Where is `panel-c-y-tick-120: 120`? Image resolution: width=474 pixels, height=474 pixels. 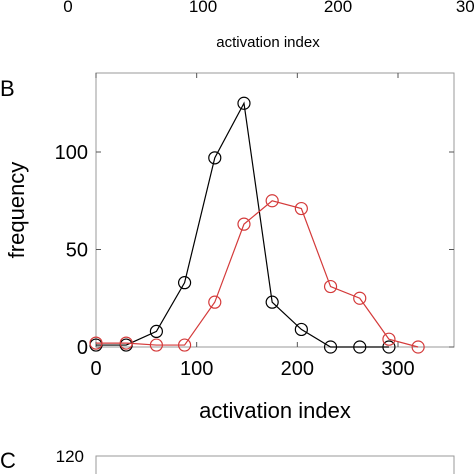 panel-c-y-tick-120: 120 is located at coordinates (70, 456).